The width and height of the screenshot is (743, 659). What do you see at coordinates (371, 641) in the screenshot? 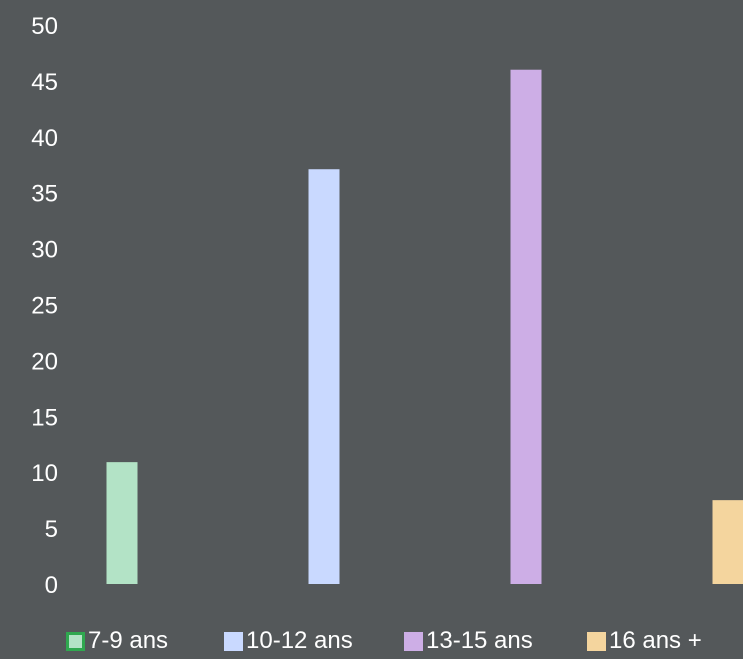
I see `chart-legend: 7-9 ans 10-12 ans 13-15 ans 16 ans +` at bounding box center [371, 641].